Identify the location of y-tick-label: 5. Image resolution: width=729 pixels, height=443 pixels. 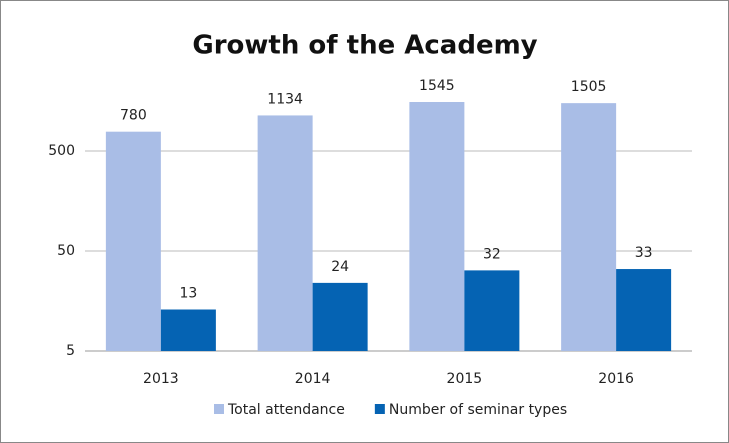
(70, 351).